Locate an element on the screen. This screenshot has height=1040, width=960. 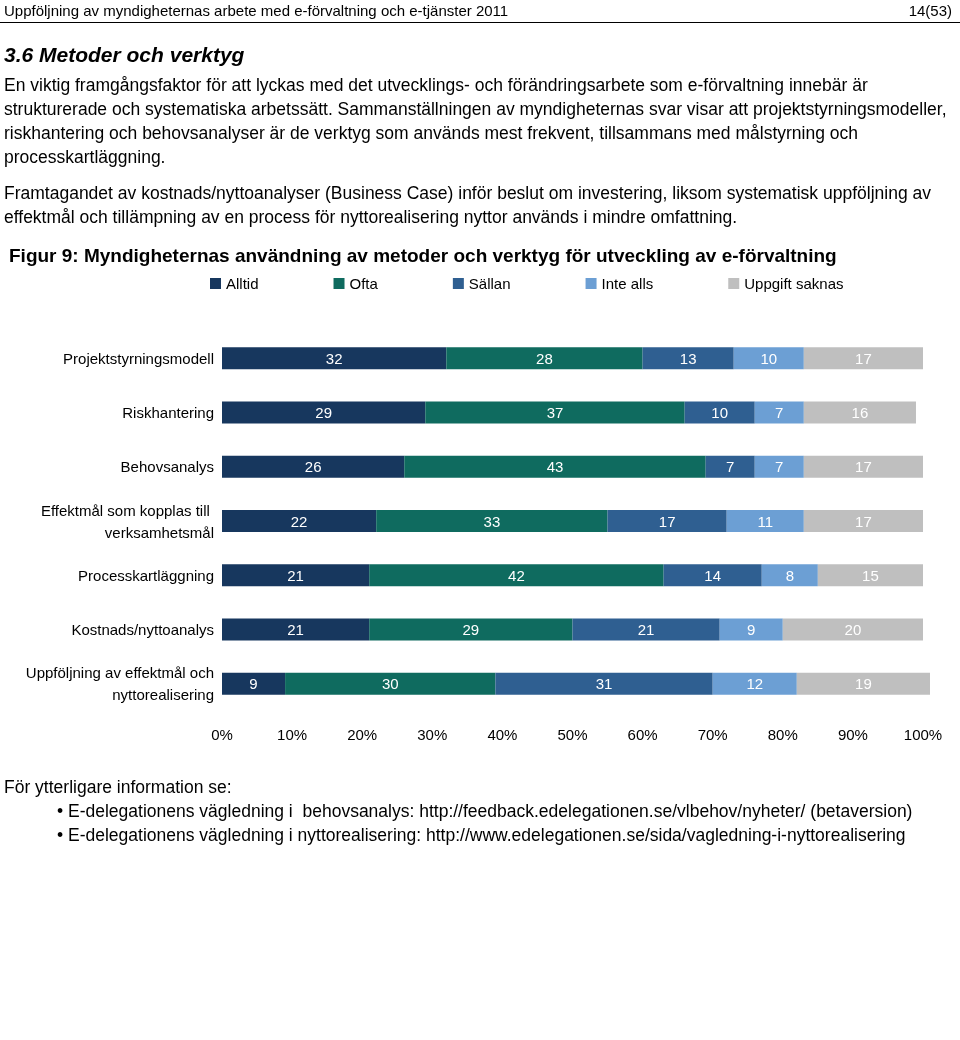
data-label: 13 is located at coordinates (688, 358).